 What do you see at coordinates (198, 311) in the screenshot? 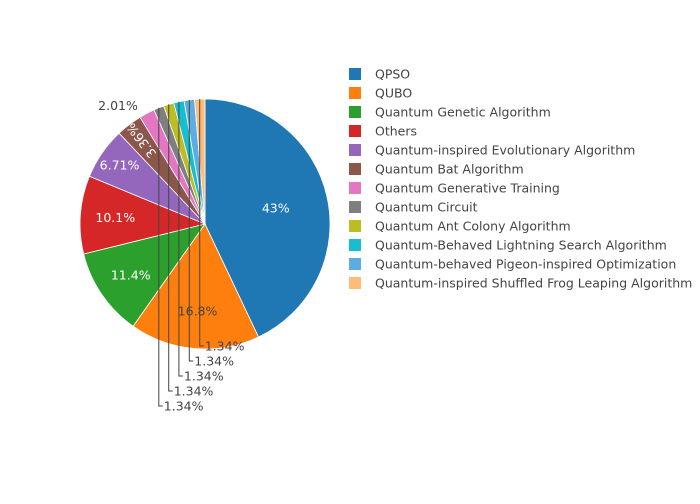
I see `slice-label-1: 16.8%` at bounding box center [198, 311].